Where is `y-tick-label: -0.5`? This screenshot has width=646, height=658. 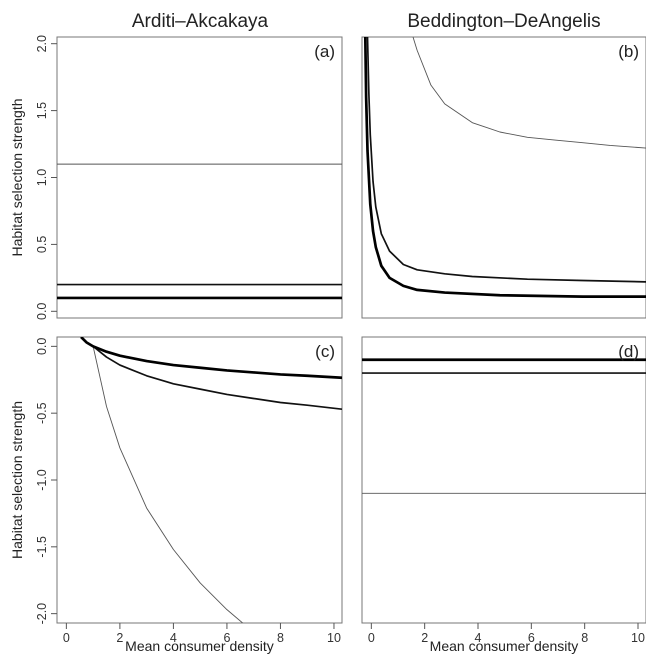
y-tick-label: -0.5 is located at coordinates (42, 413).